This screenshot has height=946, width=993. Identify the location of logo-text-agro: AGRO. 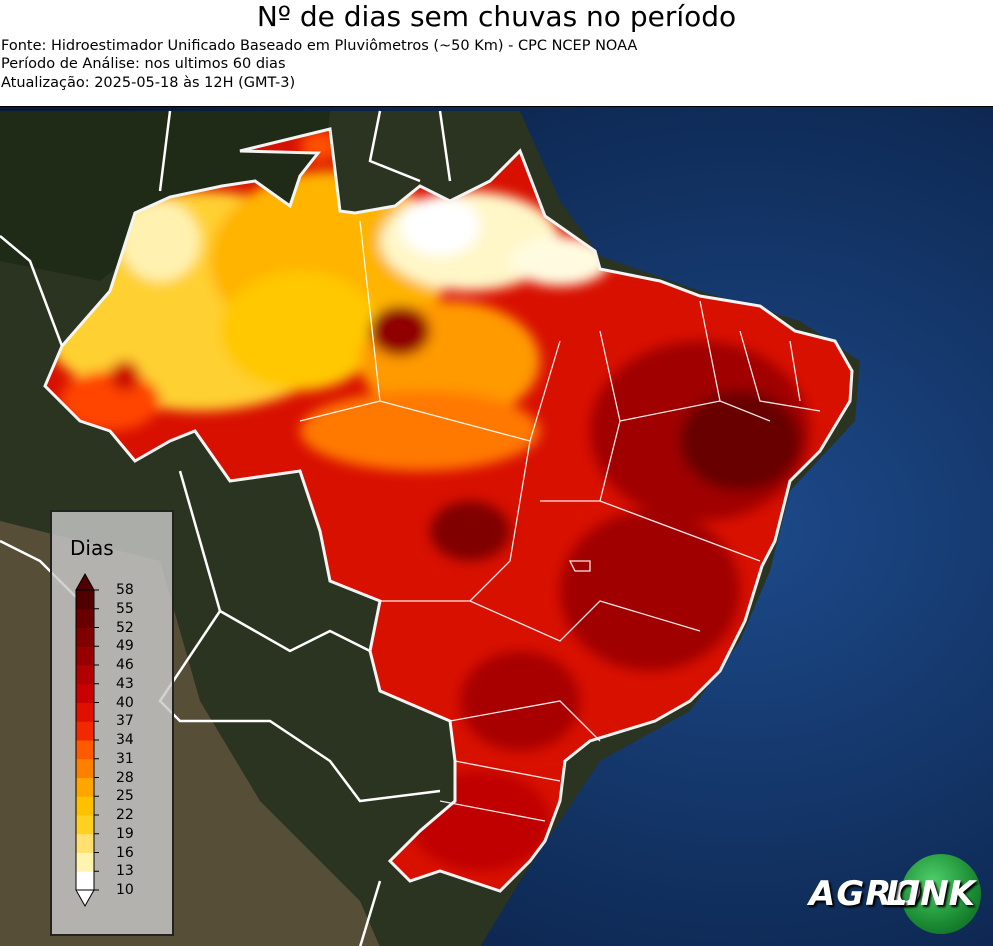
(866, 894).